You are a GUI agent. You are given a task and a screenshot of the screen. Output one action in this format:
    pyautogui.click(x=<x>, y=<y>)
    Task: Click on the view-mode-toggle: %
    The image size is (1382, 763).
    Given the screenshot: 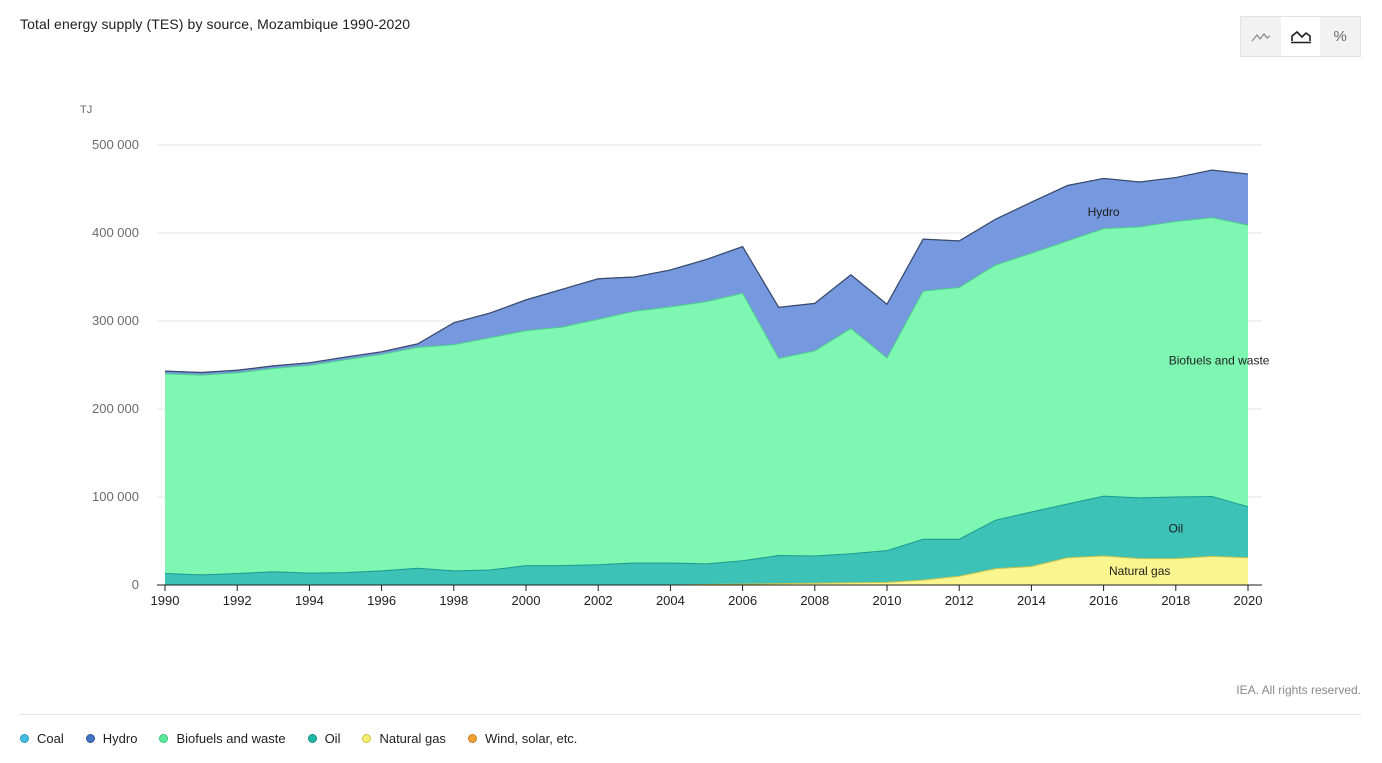 What is the action you would take?
    pyautogui.click(x=1300, y=36)
    